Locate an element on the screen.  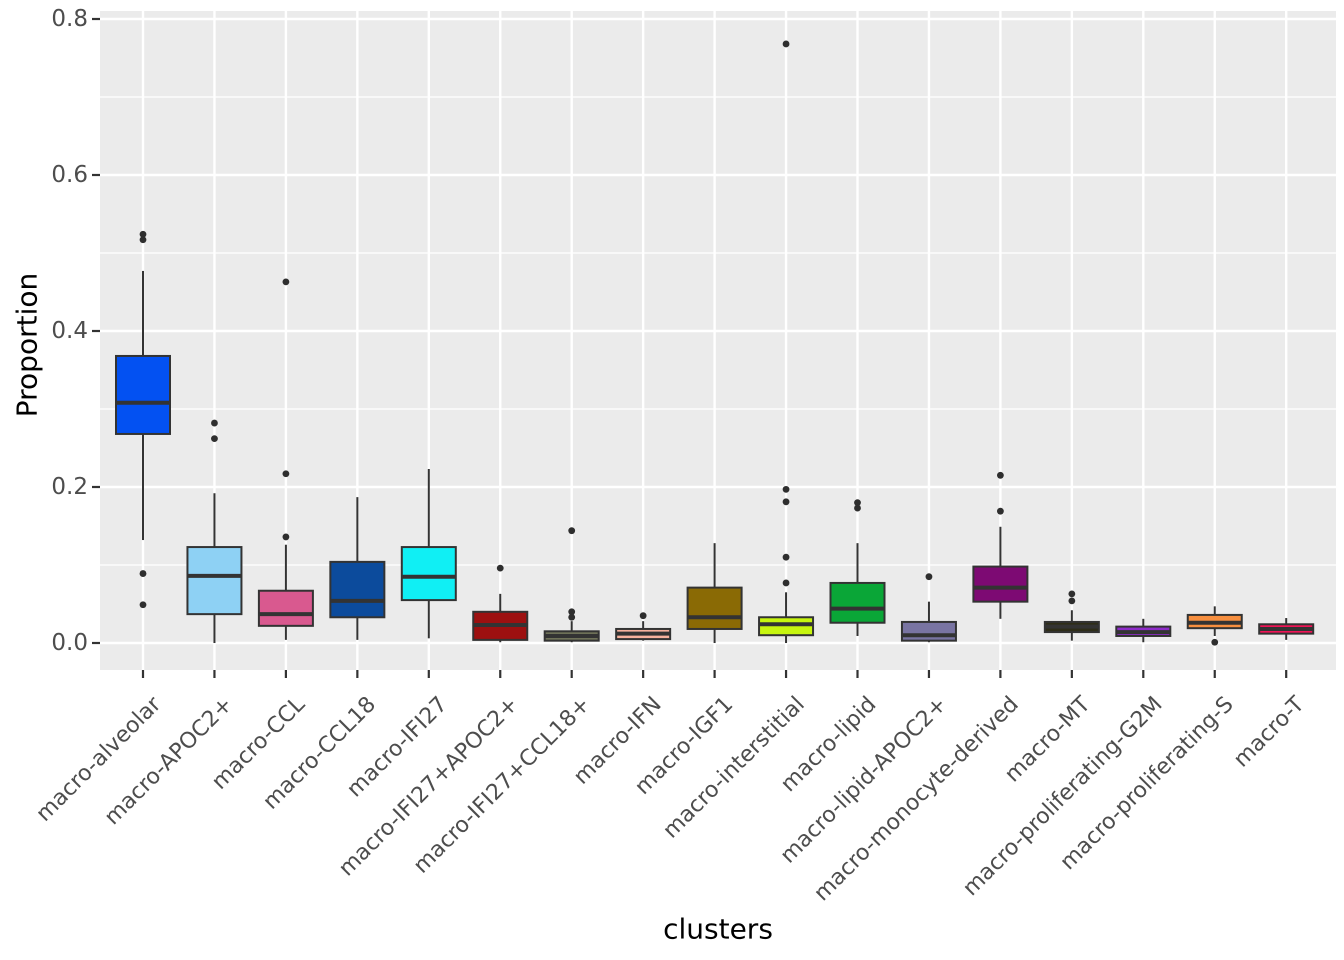
box-macro-alveolar is located at coordinates (143, 394).